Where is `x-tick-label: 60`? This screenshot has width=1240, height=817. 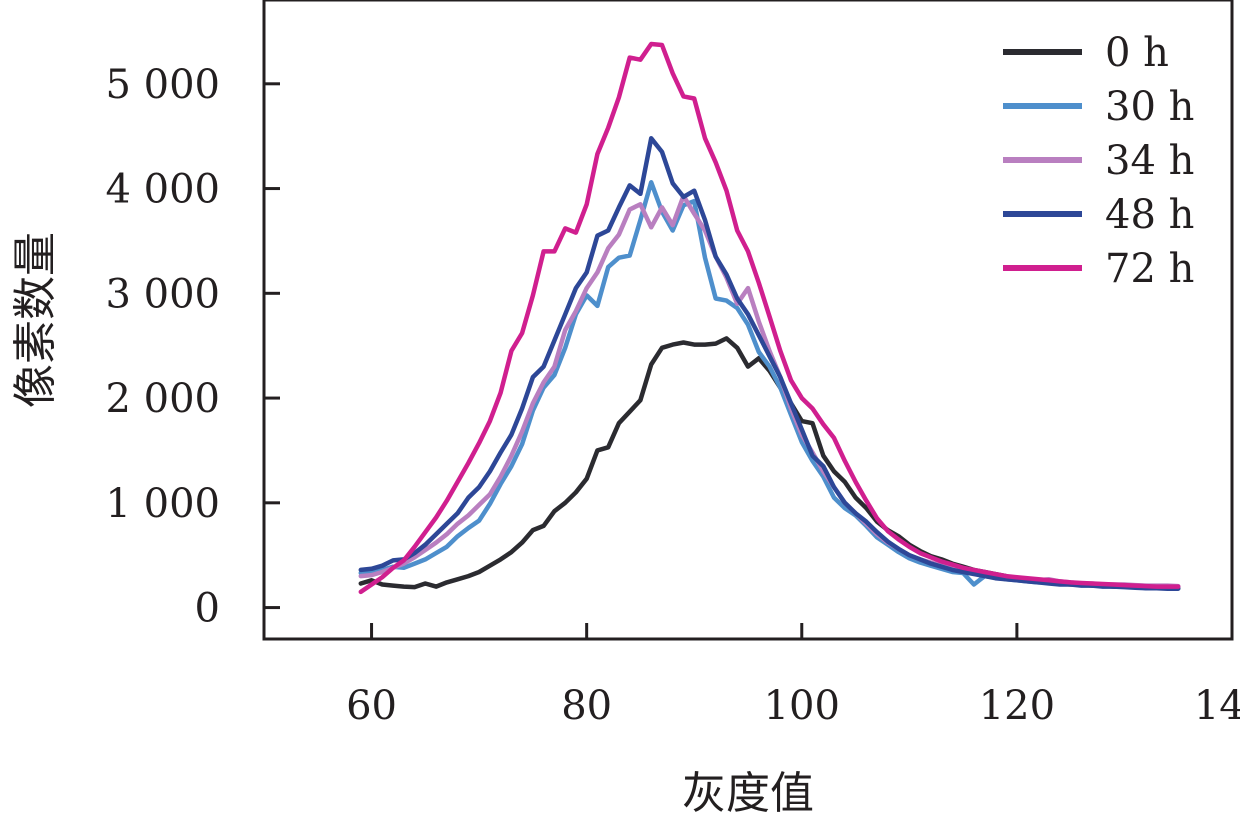 x-tick-label: 60 is located at coordinates (371, 706).